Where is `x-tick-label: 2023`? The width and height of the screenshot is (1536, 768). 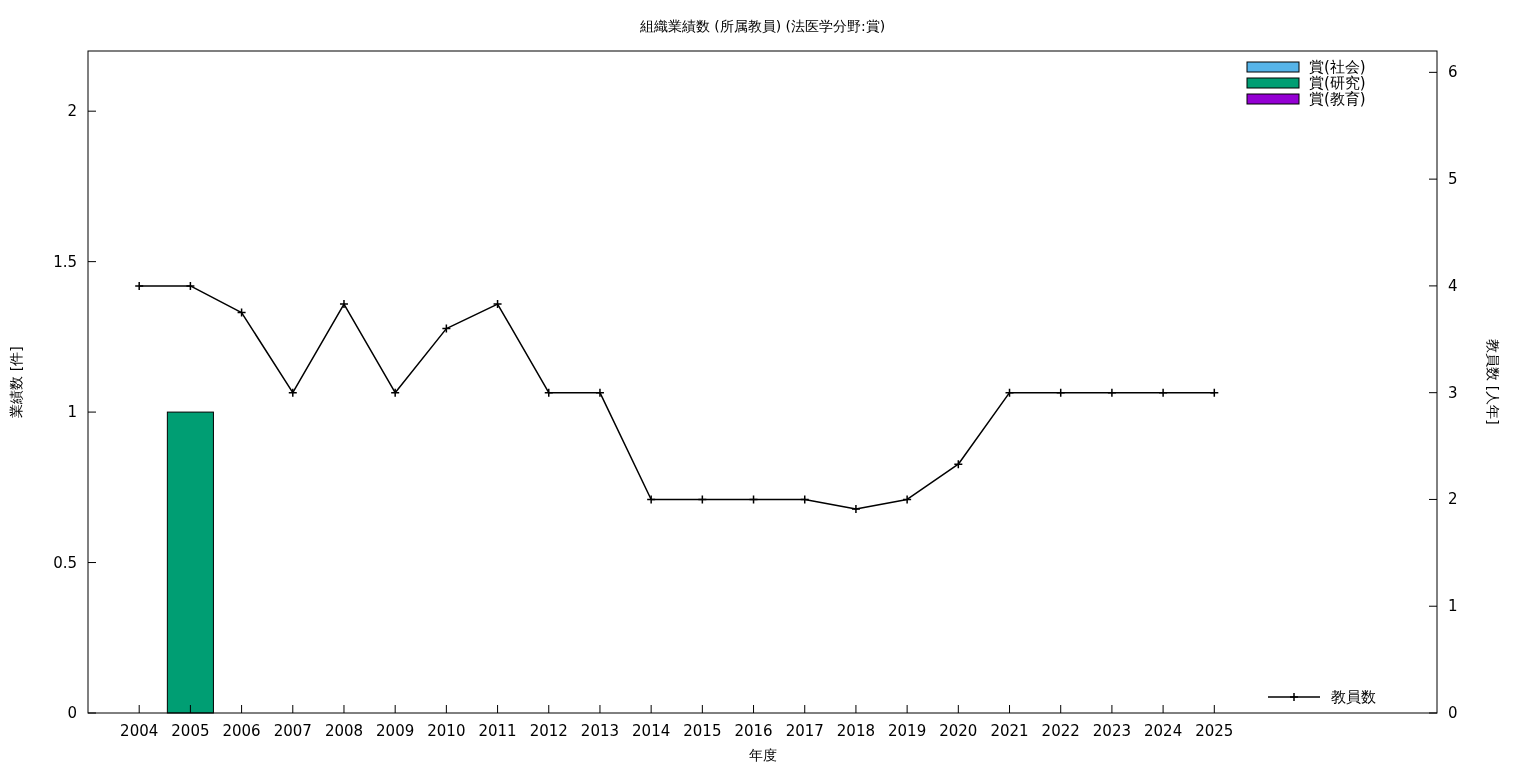
x-tick-label: 2023 is located at coordinates (1111, 731).